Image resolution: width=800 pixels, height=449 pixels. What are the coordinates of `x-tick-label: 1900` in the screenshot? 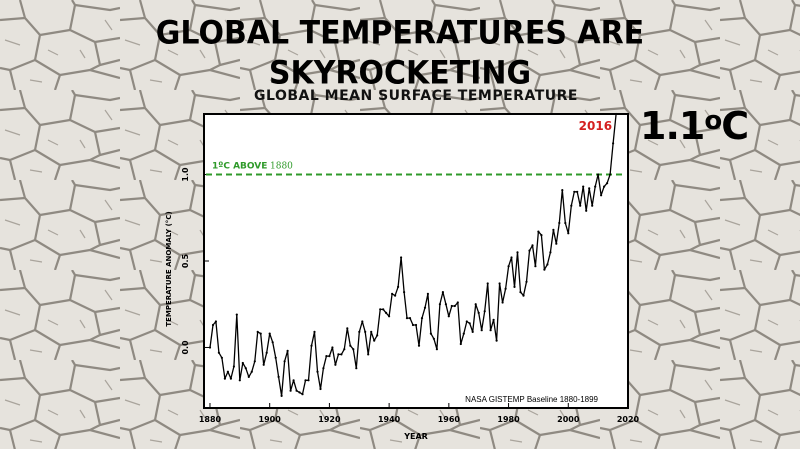 It's located at (270, 419).